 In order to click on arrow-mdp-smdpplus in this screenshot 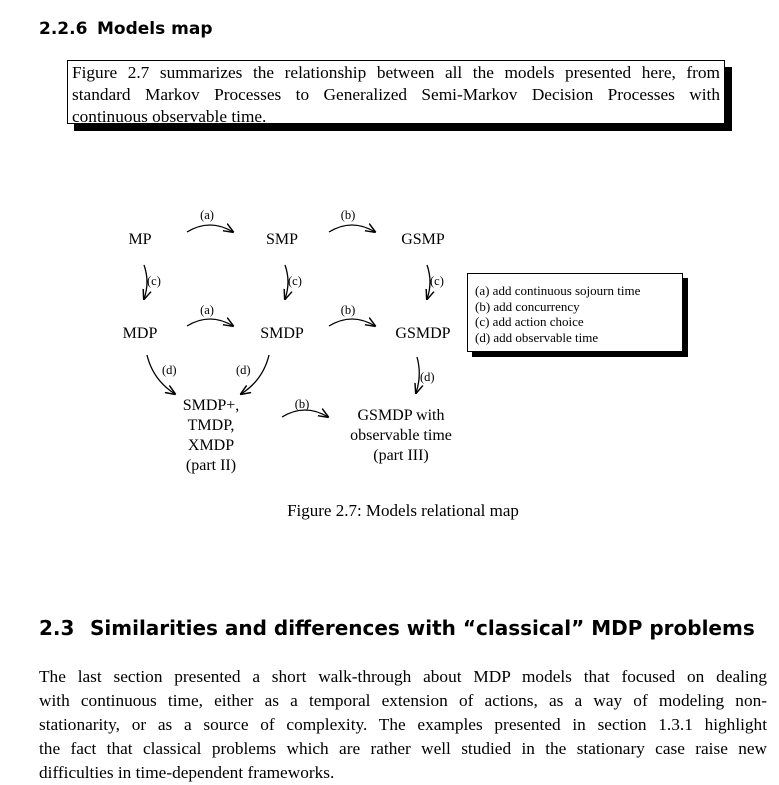, I will do `click(160, 374)`.